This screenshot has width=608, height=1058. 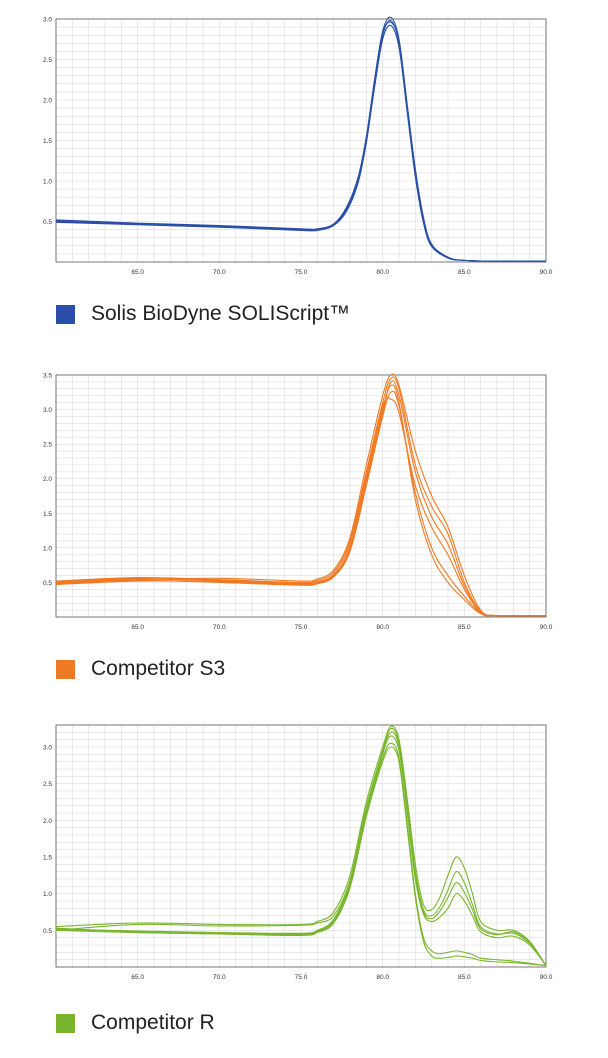 What do you see at coordinates (153, 1022) in the screenshot?
I see `legend-label-competitor-r: Competitor R` at bounding box center [153, 1022].